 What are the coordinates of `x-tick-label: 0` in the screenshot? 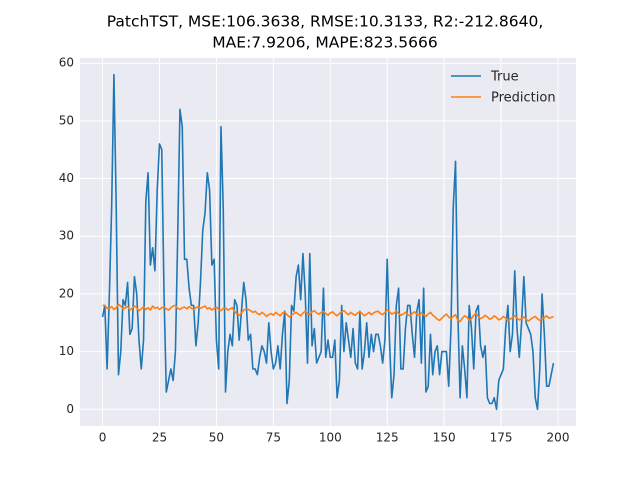 It's located at (103, 438).